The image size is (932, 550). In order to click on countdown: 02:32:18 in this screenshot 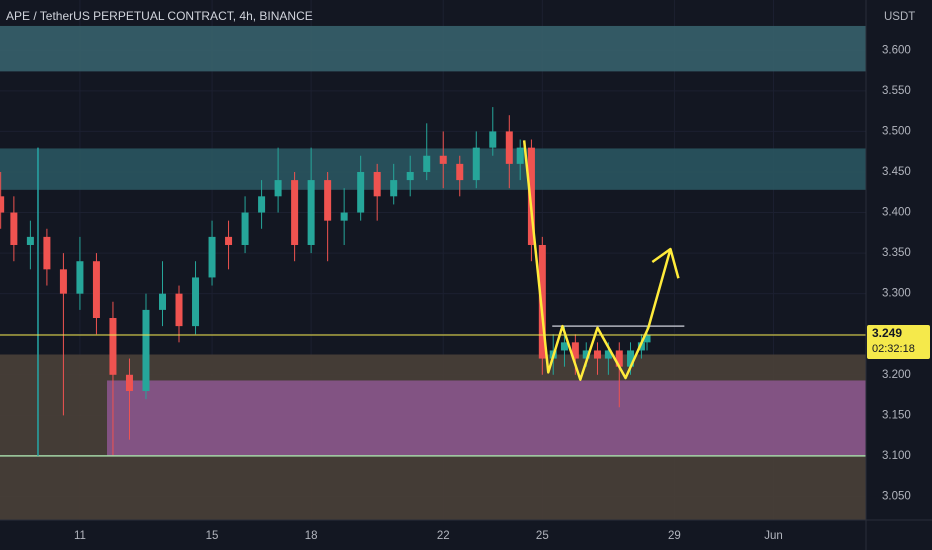, I will do `click(893, 349)`.